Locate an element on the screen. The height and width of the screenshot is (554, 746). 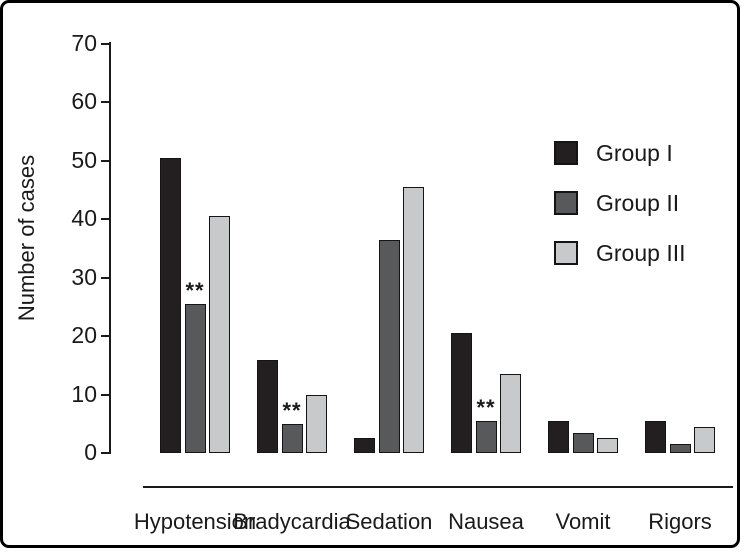
legend-swatch-group-iii is located at coordinates (566, 253).